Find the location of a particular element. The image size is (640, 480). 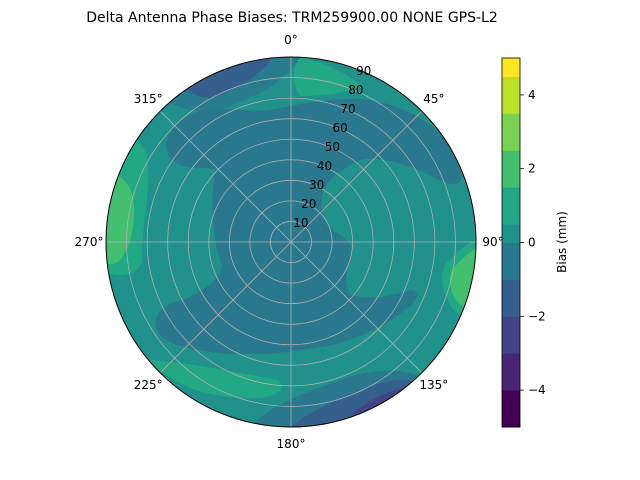

colorbar-tick-label: 4 is located at coordinates (532, 95).